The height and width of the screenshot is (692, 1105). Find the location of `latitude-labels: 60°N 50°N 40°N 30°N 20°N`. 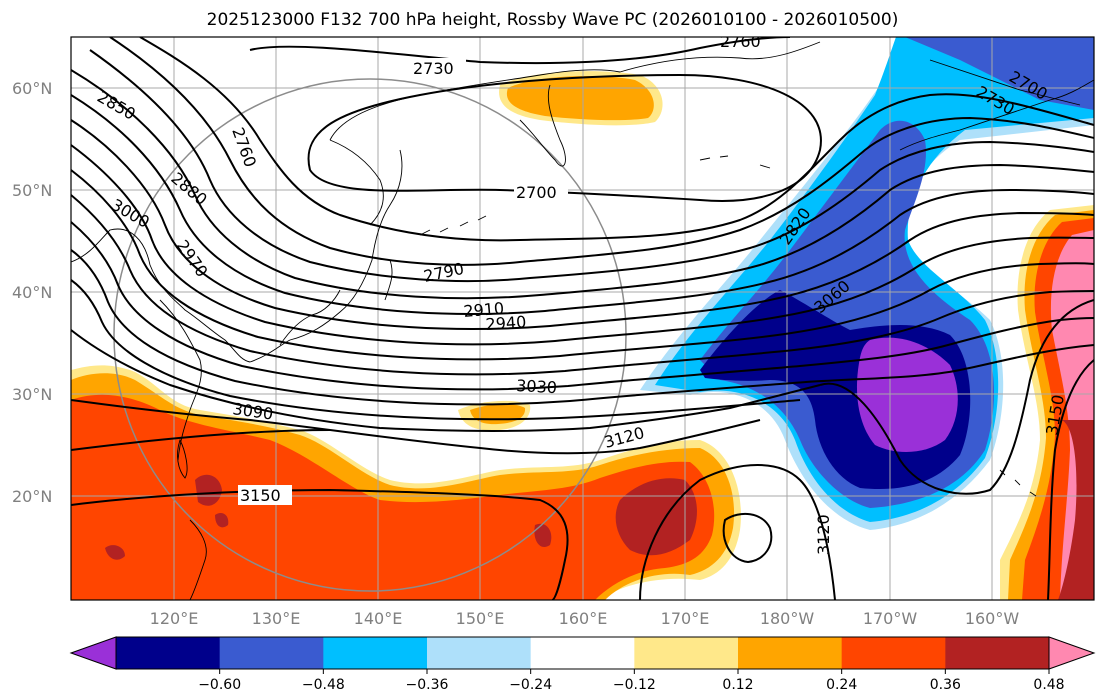

latitude-labels: 60°N 50°N 40°N 30°N 20°N is located at coordinates (32, 292).